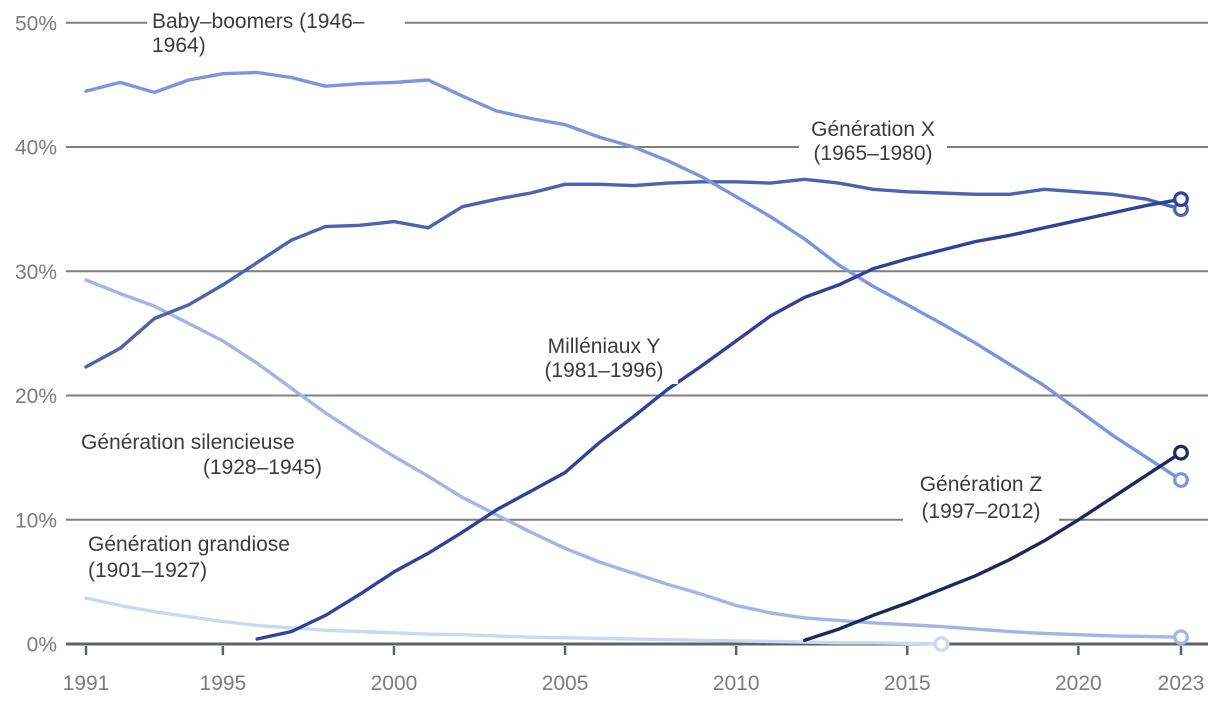  What do you see at coordinates (565, 683) in the screenshot?
I see `x-tick-label-2005: 2005` at bounding box center [565, 683].